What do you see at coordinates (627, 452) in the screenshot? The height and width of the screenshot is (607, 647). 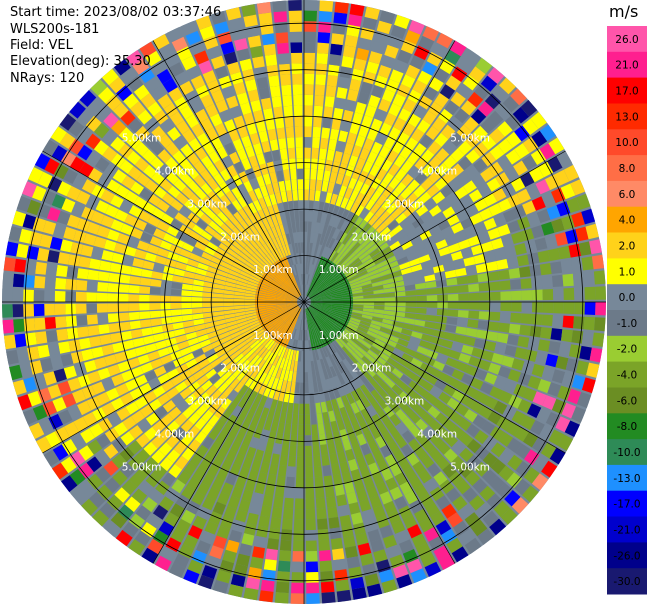 I see `colorbar-bin` at bounding box center [627, 452].